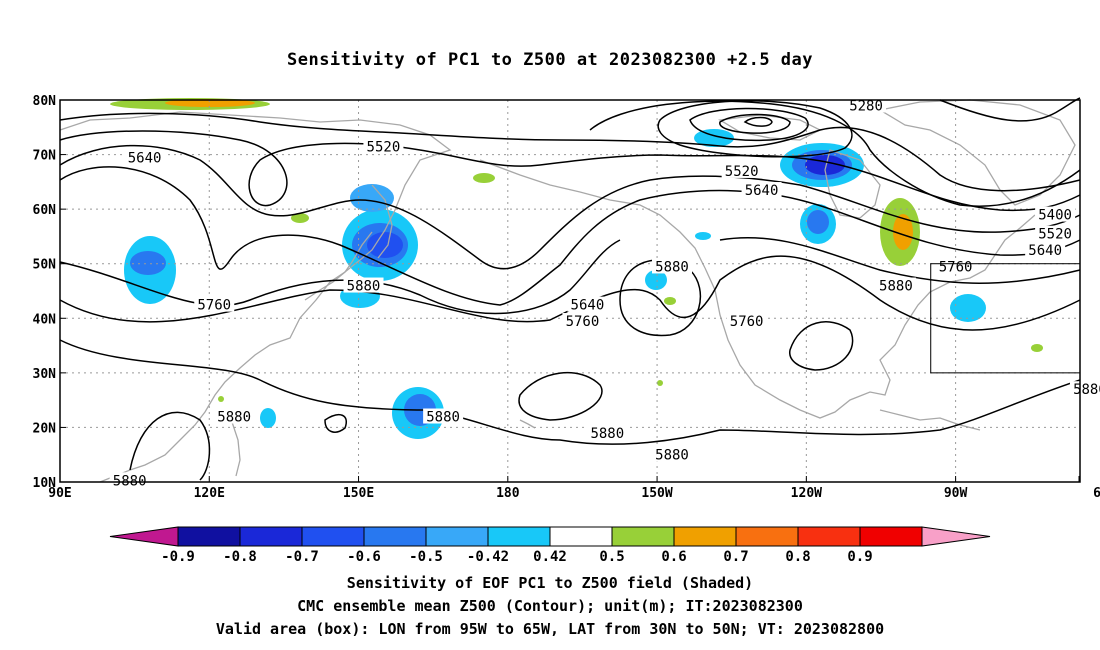 This screenshot has height=650, width=1100. What do you see at coordinates (806, 493) in the screenshot?
I see `lon-tick-label: 120W` at bounding box center [806, 493].